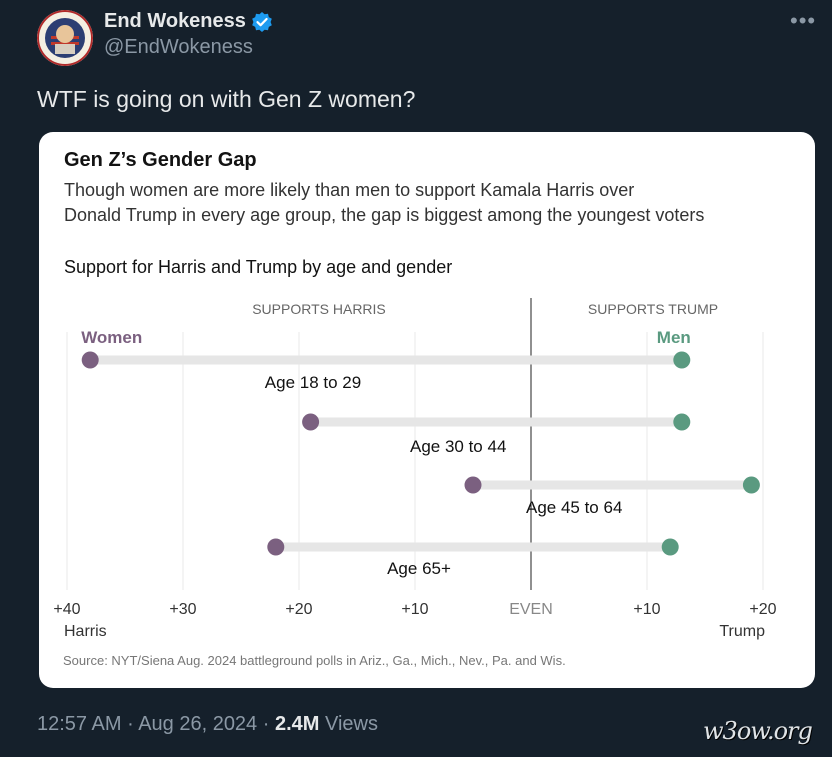 The height and width of the screenshot is (757, 832). I want to click on row-label: Age 45 to 64, so click(574, 507).